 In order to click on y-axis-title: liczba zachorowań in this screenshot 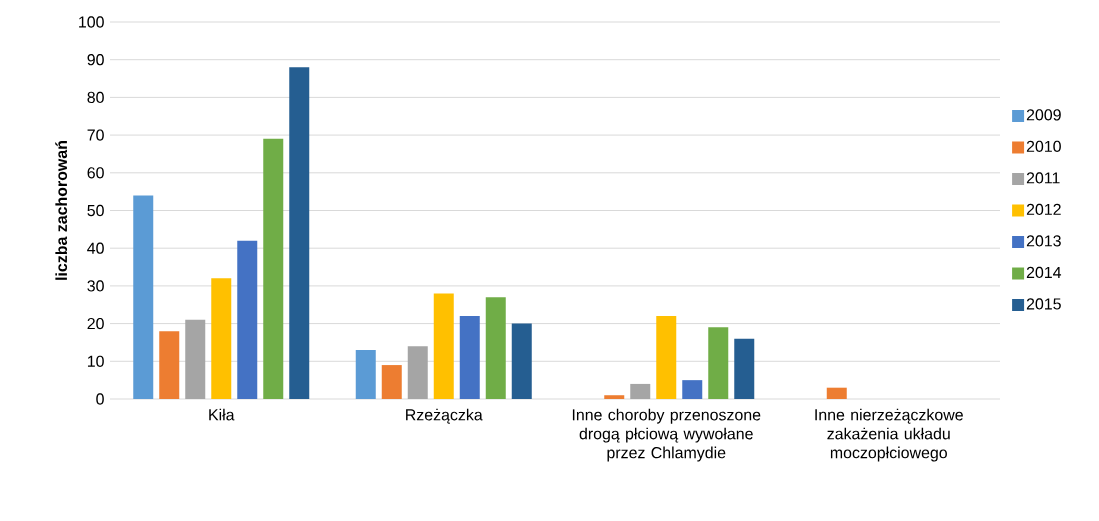, I will do `click(61, 210)`.